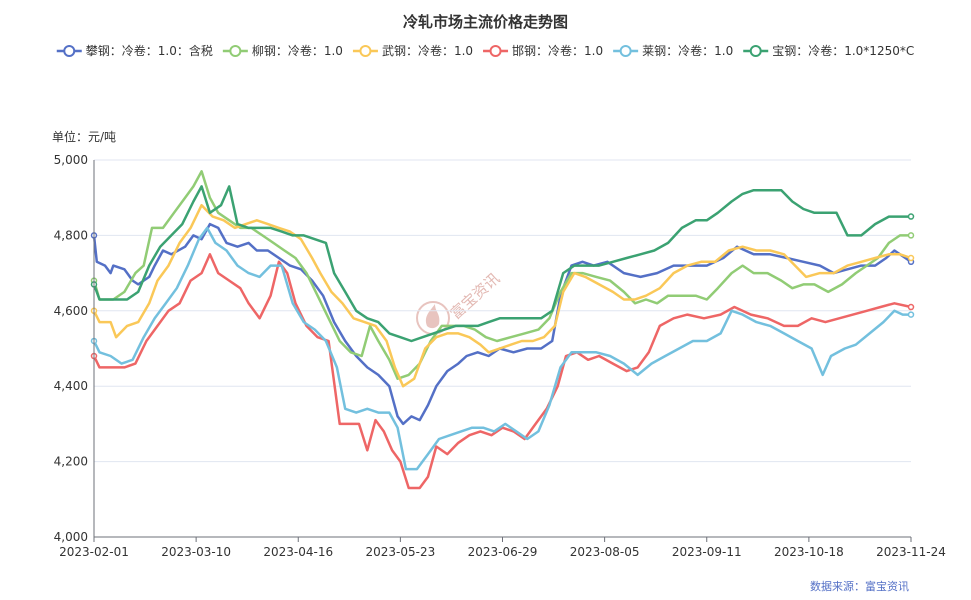 The width and height of the screenshot is (971, 600). I want to click on legend-item: 邯钢：冷卷：1.0, so click(543, 50).